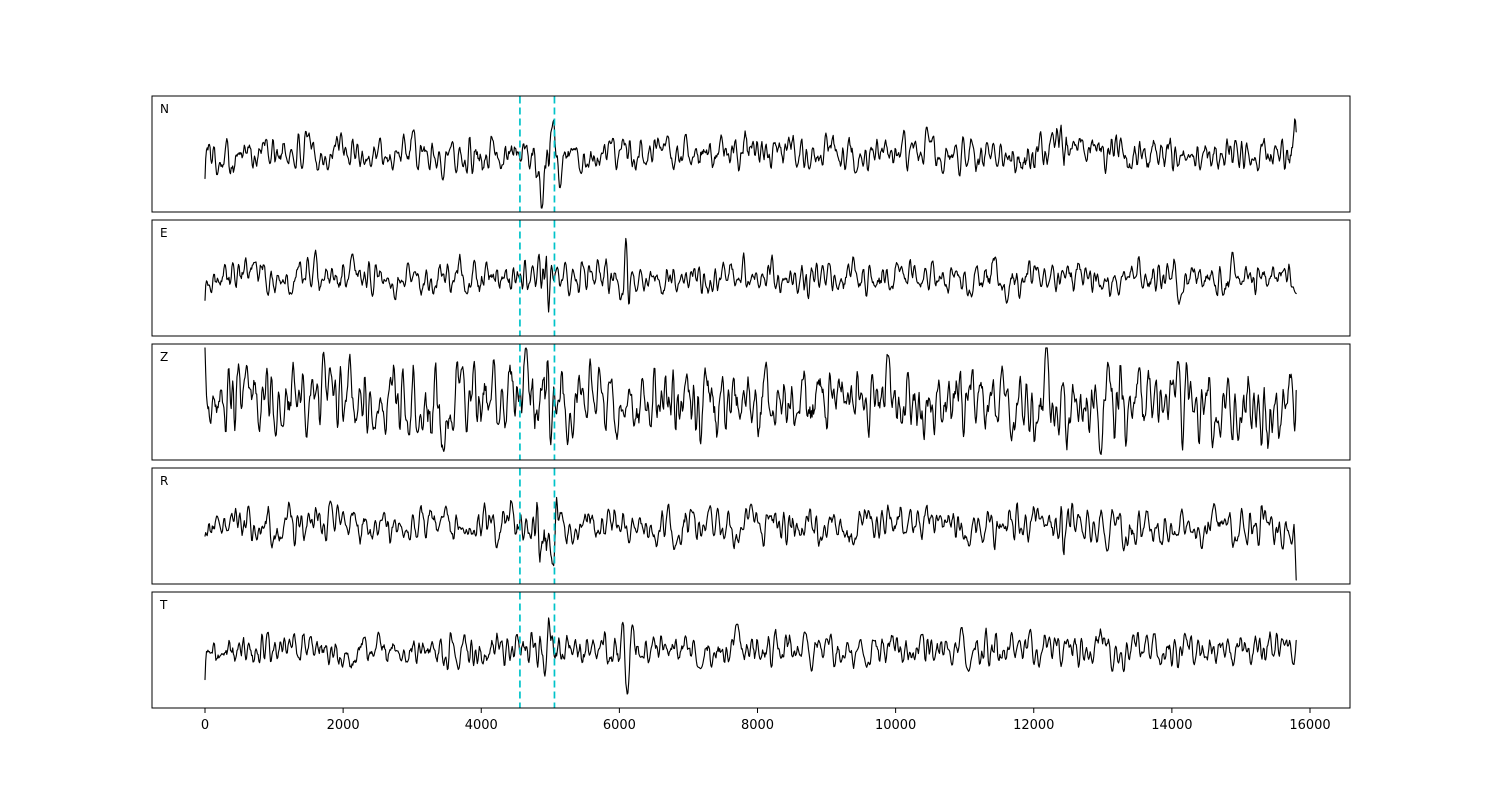 This screenshot has width=1500, height=804. Describe the element at coordinates (164, 233) in the screenshot. I see `channel-label-E: E` at that location.